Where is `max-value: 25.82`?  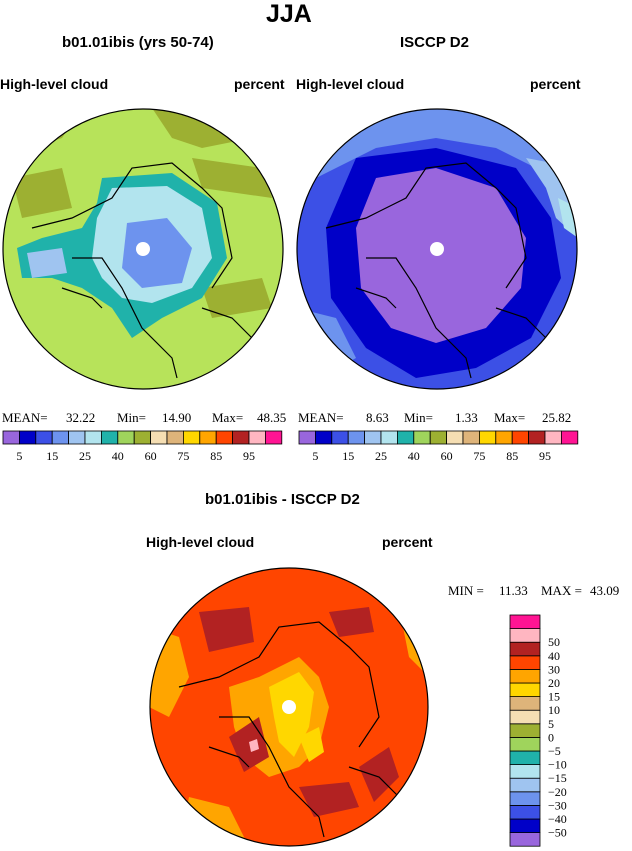 max-value: 25.82 is located at coordinates (557, 417).